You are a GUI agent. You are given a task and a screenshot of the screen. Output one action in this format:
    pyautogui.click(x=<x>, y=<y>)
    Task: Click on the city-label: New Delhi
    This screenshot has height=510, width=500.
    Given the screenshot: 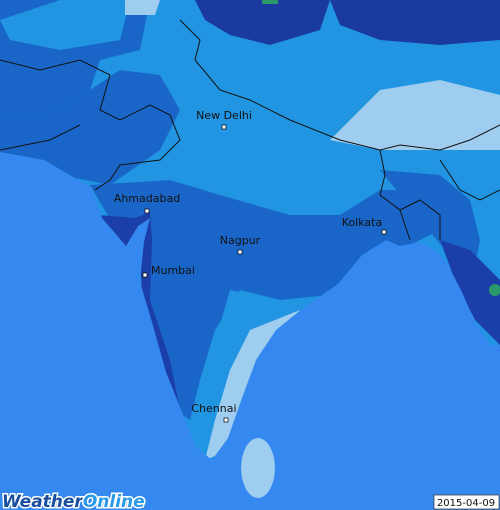 What is the action you would take?
    pyautogui.click(x=224, y=115)
    